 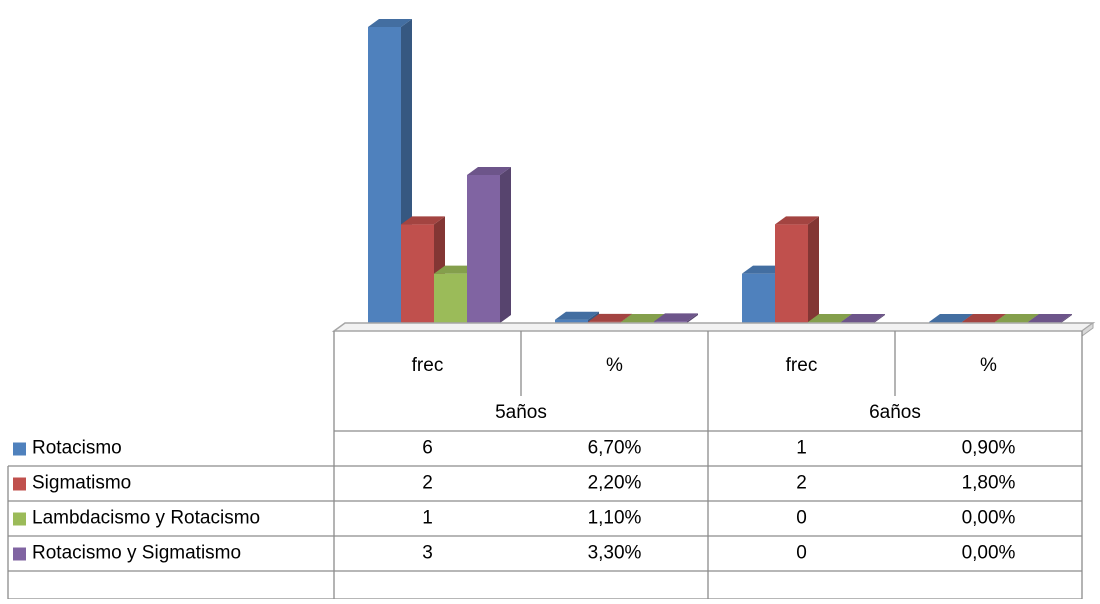 I want to click on chart-floor, so click(x=713, y=329).